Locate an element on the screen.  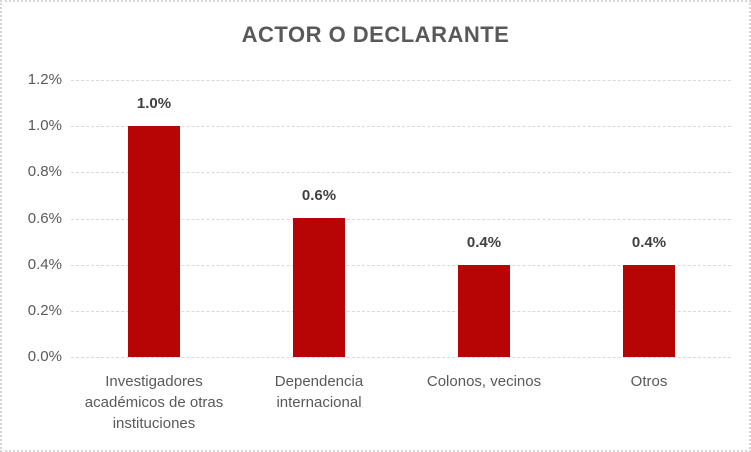
y-axis-tick-label: 0.2% is located at coordinates (44, 310).